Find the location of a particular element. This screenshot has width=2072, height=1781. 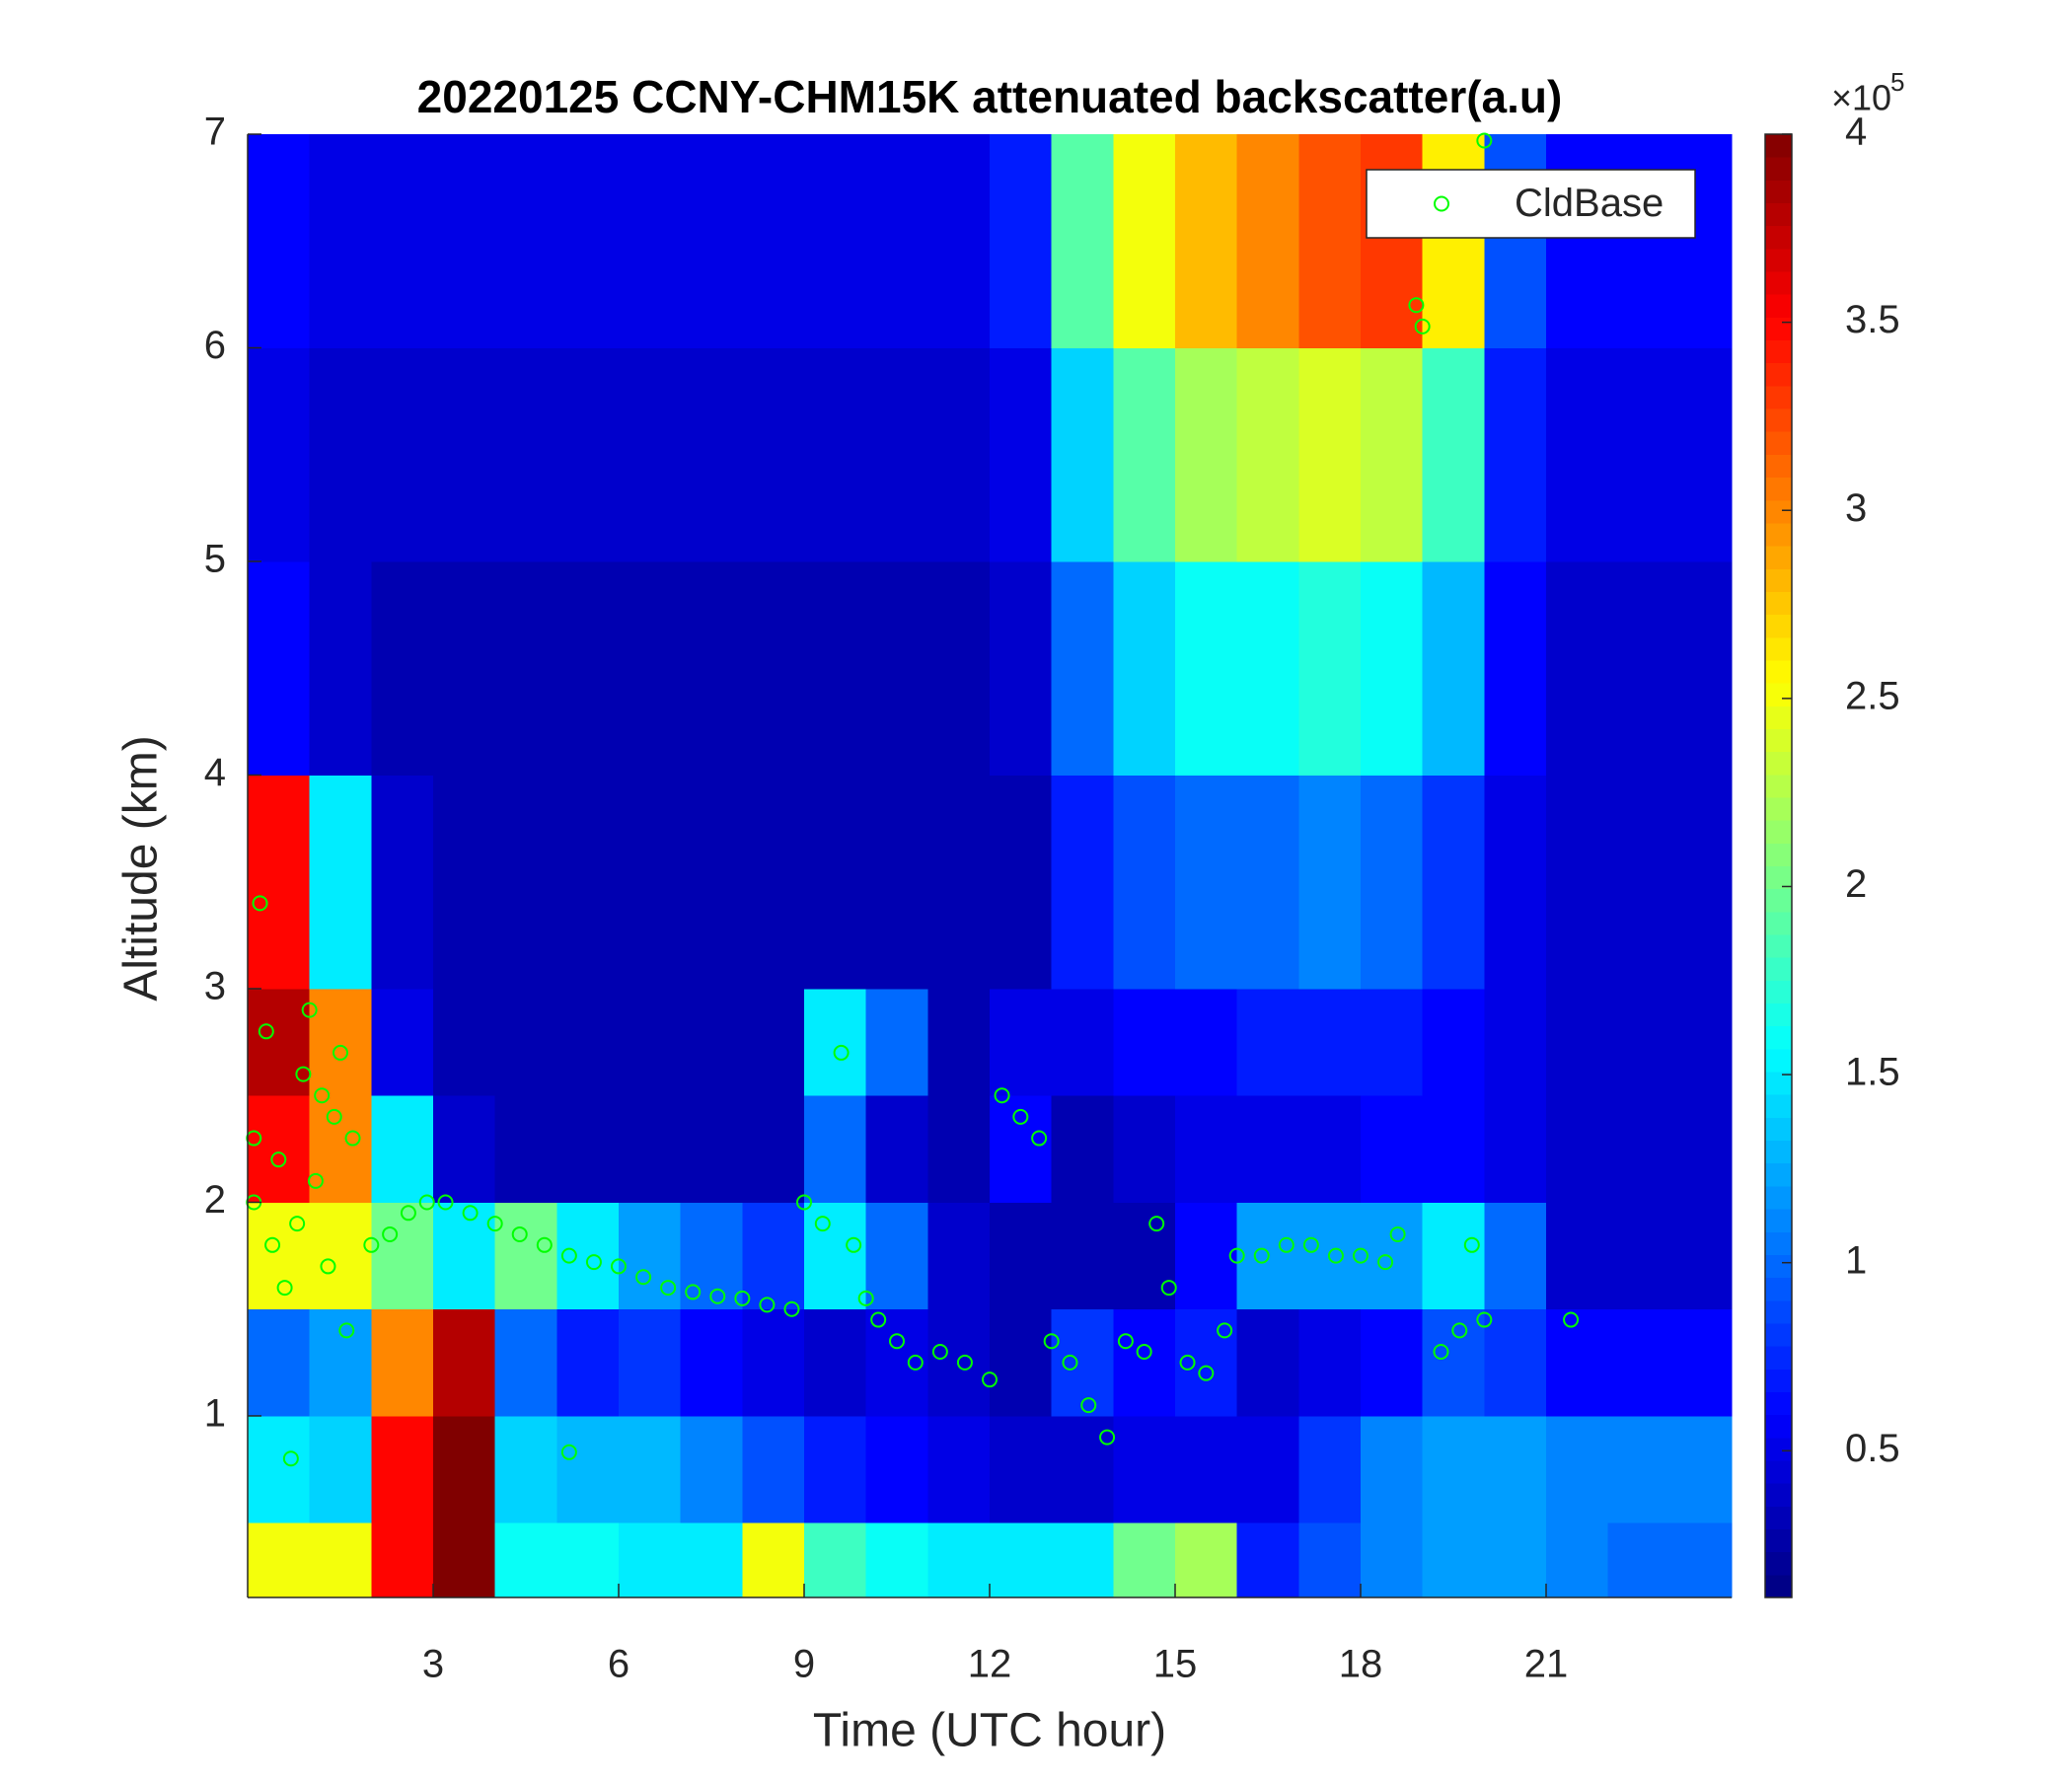

colorbar-tick-label: 1 is located at coordinates (1856, 1260).